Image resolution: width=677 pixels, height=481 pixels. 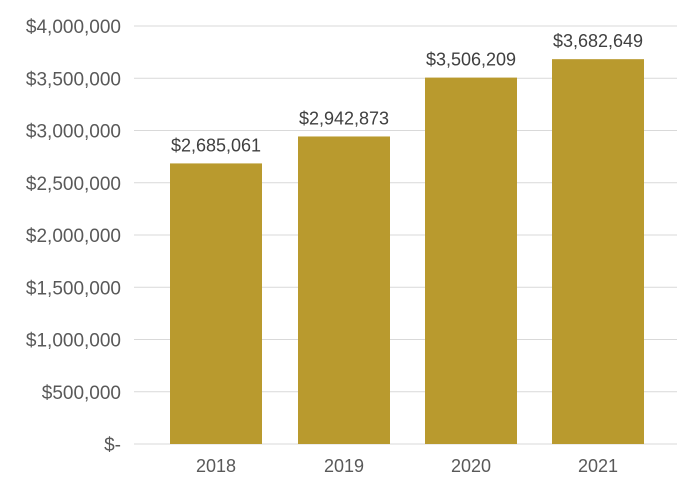 What do you see at coordinates (73, 132) in the screenshot?
I see `y-tick-label: $3,000,000` at bounding box center [73, 132].